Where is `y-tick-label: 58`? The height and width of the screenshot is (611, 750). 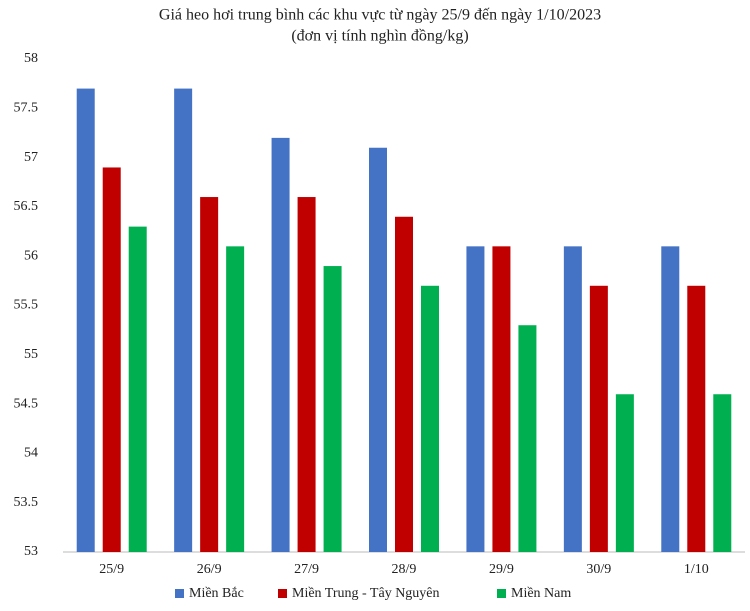 y-tick-label: 58 is located at coordinates (31, 58).